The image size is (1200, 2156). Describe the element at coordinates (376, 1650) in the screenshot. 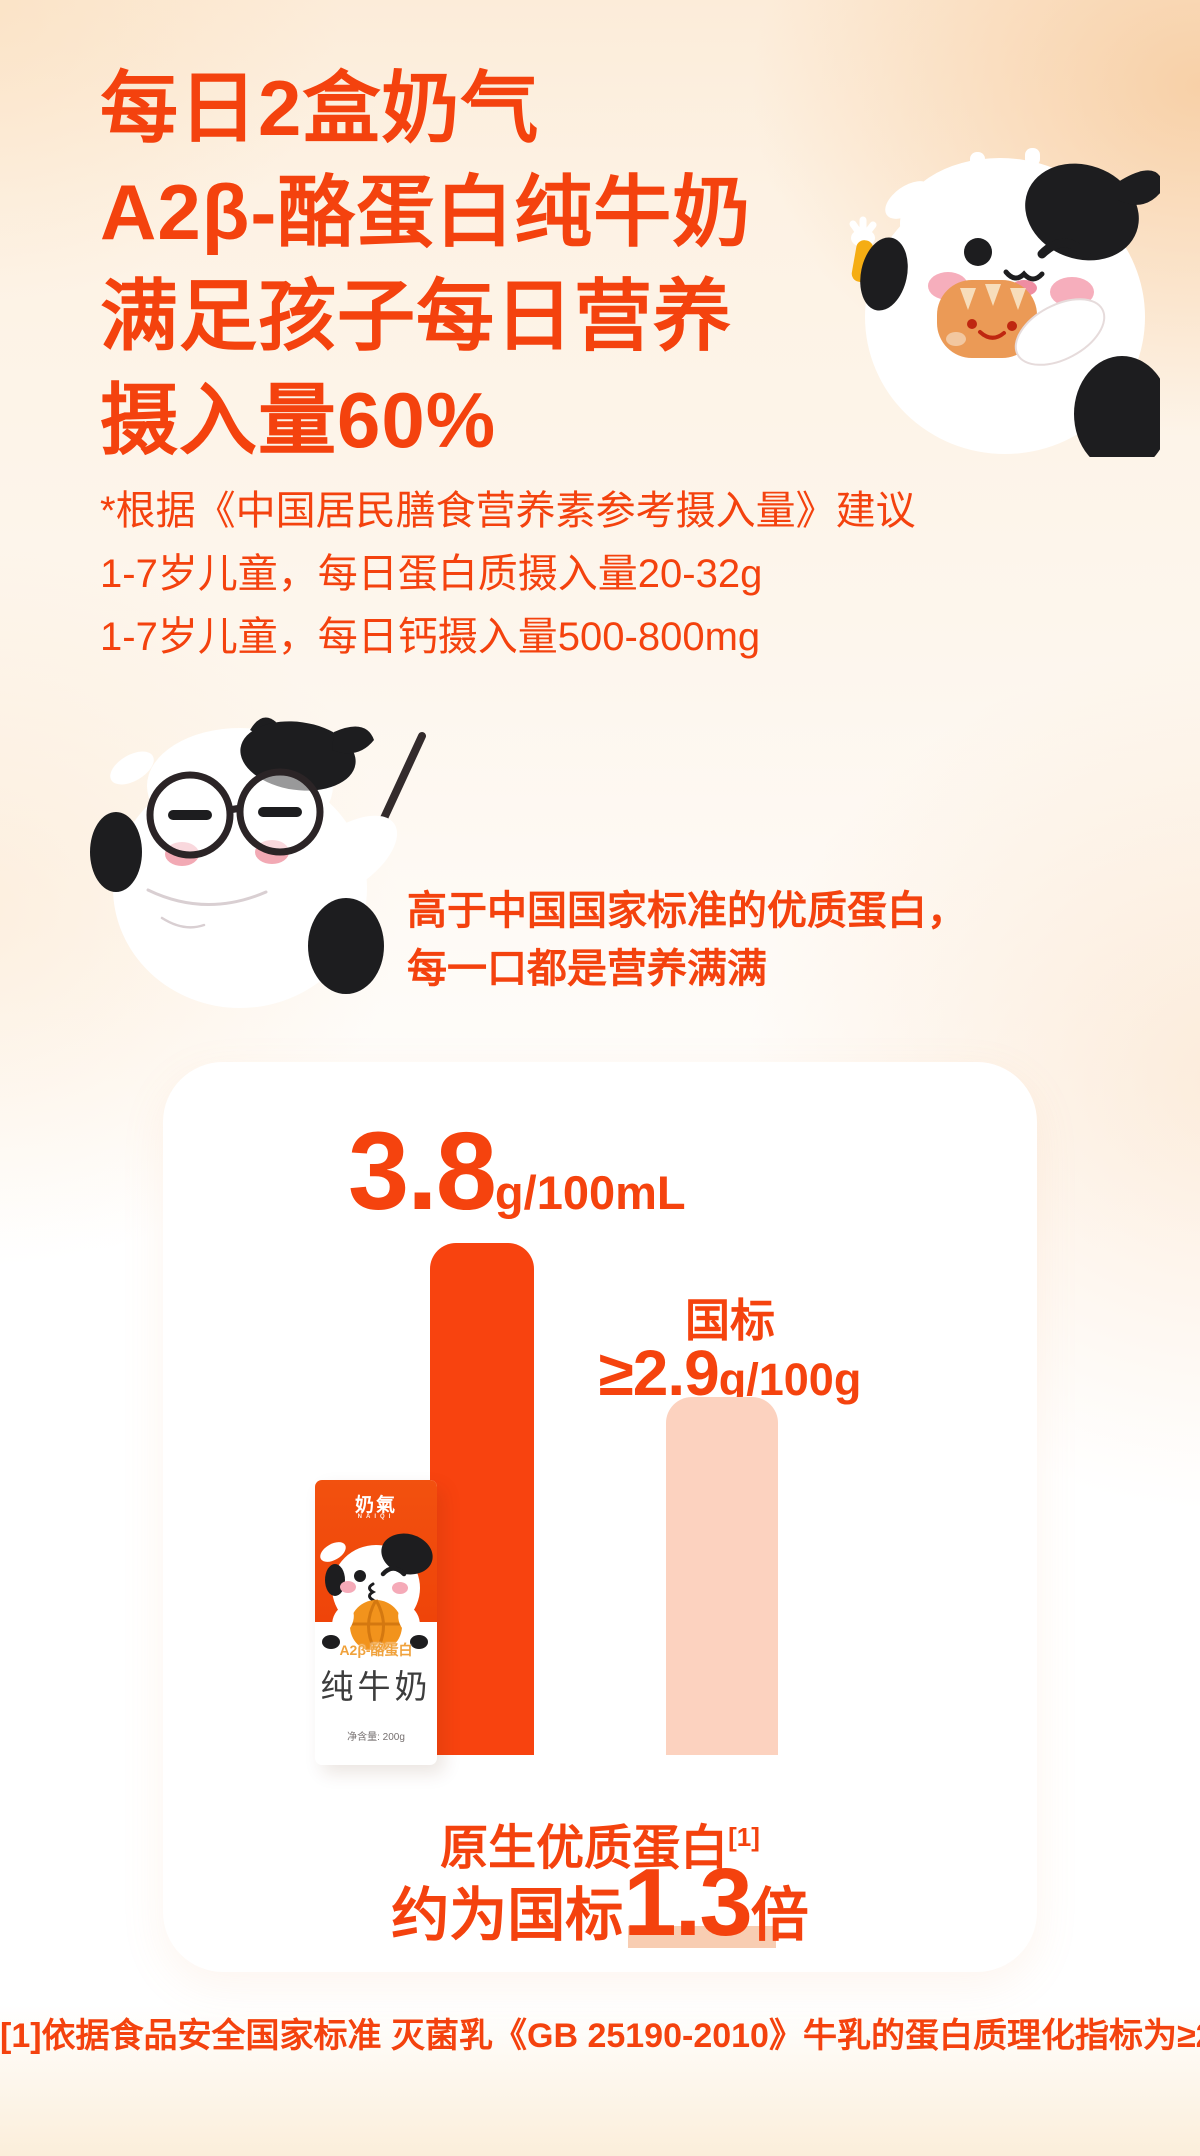

I see `carton-tag: A2β-酪蛋白` at that location.